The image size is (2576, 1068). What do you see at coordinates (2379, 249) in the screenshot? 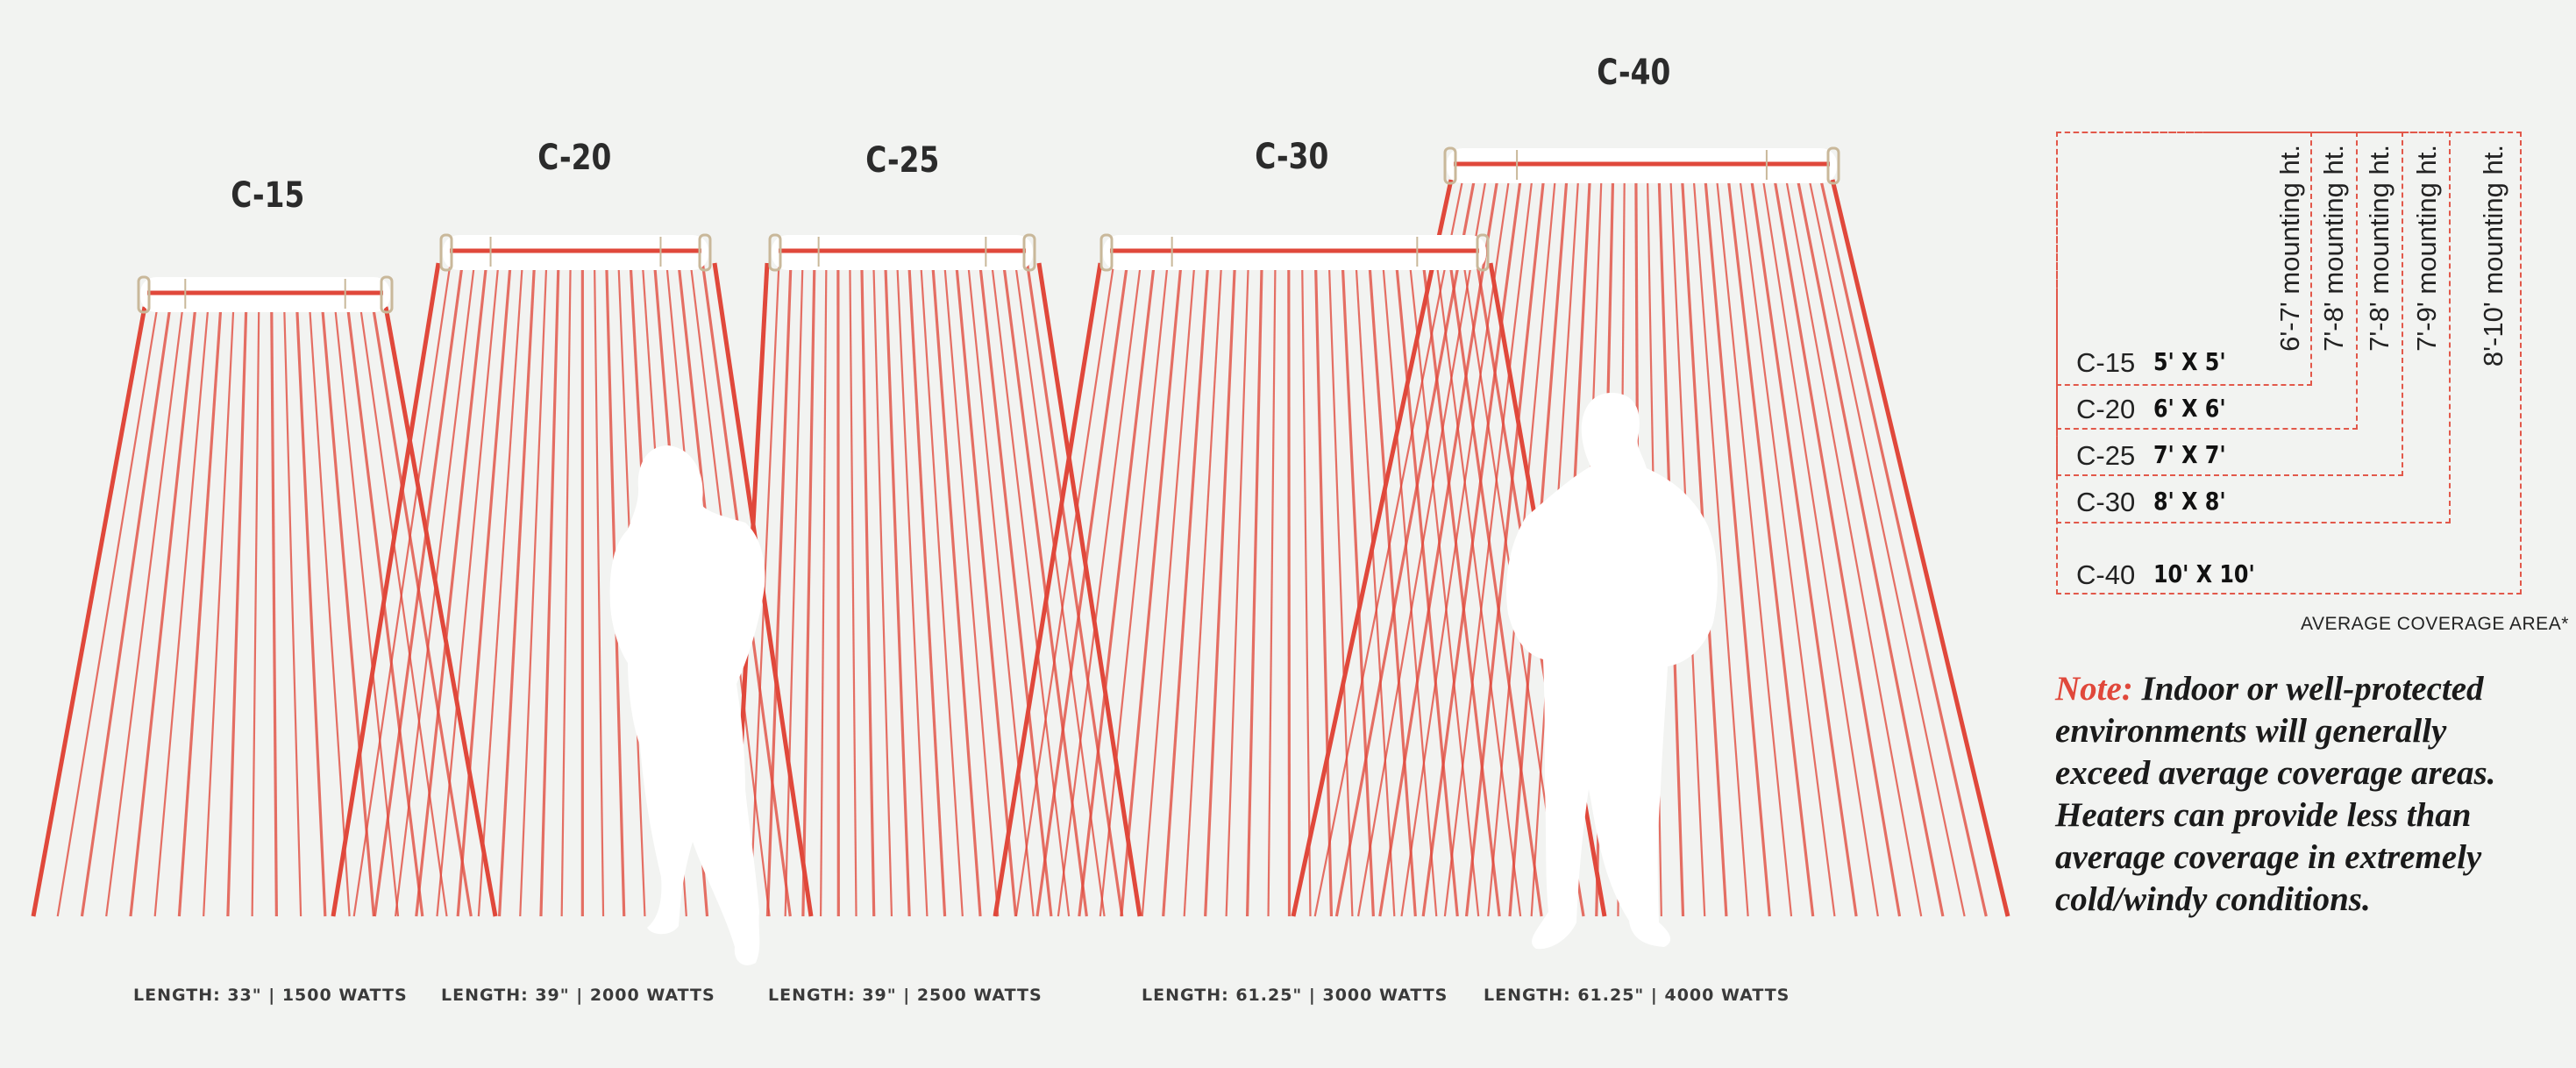
I see `mounting-height-c25: 7'-8' mounting ht.` at bounding box center [2379, 249].